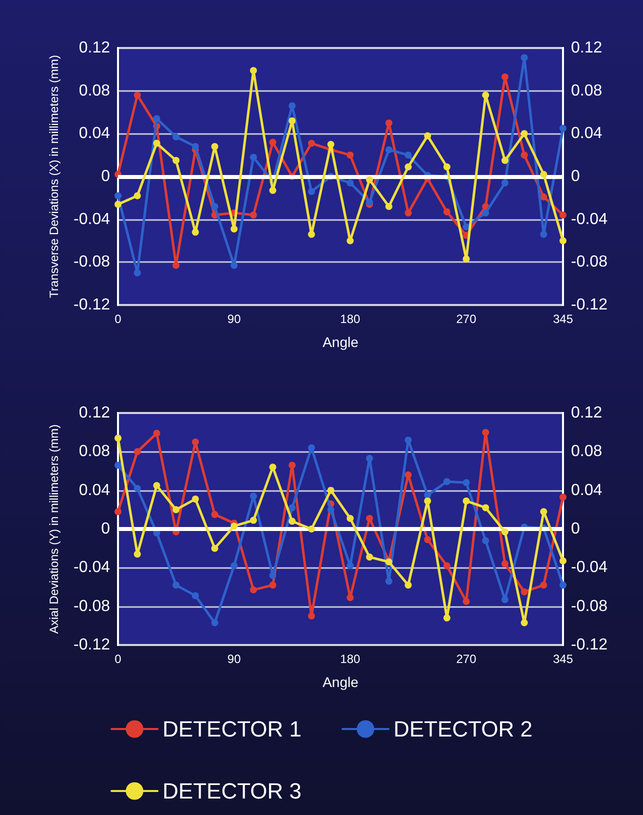  What do you see at coordinates (463, 729) in the screenshot?
I see `legend-label: DETECTOR 2` at bounding box center [463, 729].